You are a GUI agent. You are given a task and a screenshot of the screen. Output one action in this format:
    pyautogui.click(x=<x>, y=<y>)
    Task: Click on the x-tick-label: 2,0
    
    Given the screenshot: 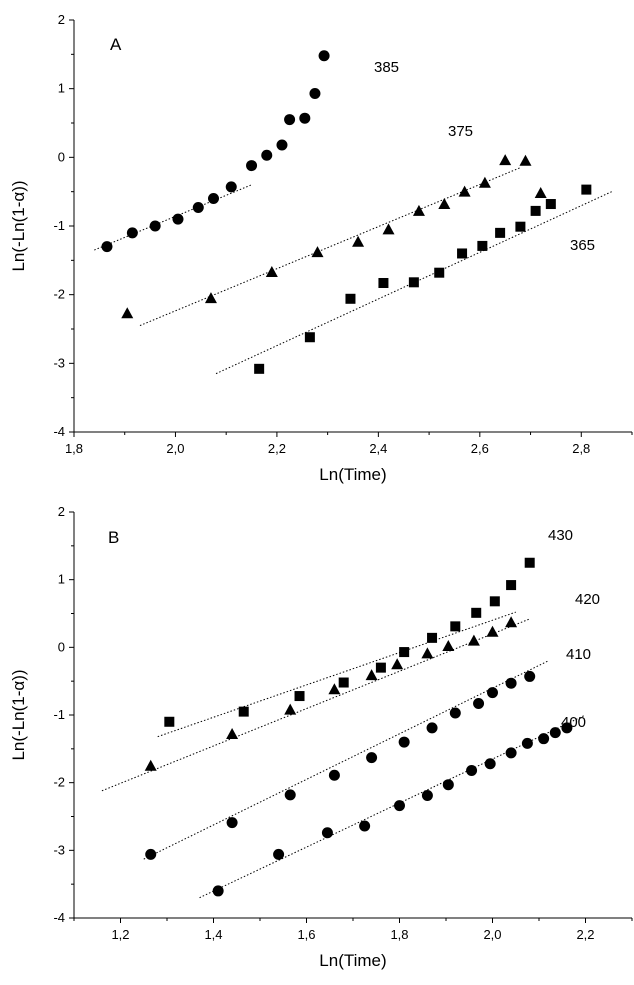 What is the action you would take?
    pyautogui.click(x=492, y=934)
    